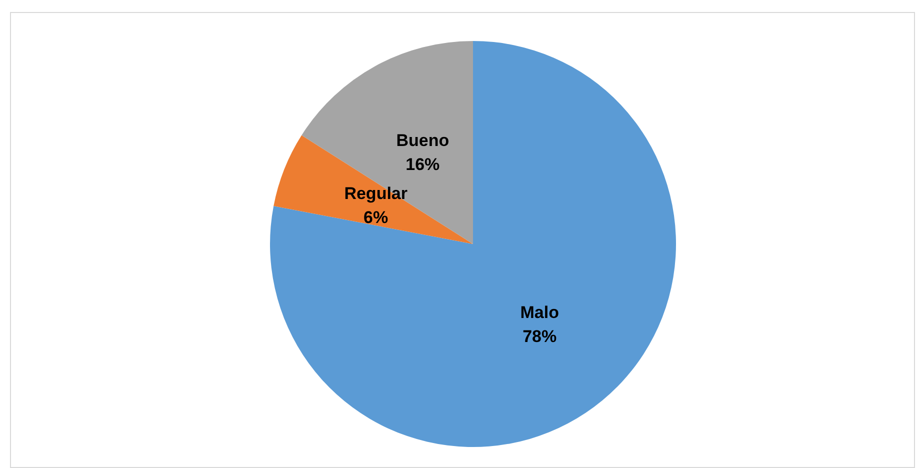  I want to click on slice-label: Regular, so click(376, 194).